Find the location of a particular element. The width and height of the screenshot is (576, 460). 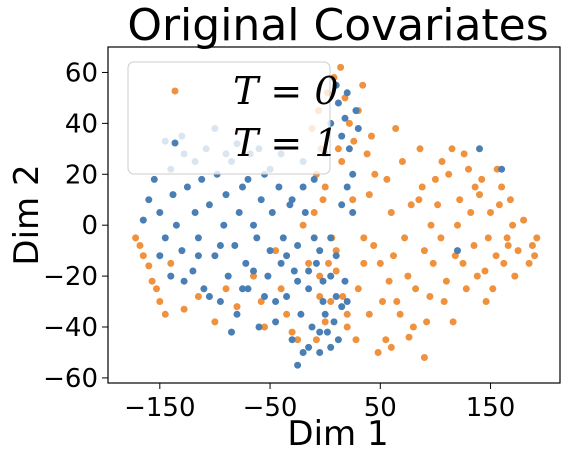

legend-marker-t1 is located at coordinates (175, 143).